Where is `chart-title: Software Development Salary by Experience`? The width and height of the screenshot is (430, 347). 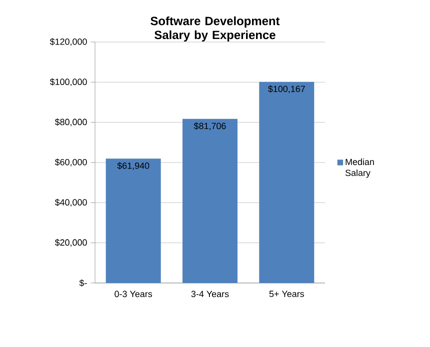
chart-title: Software Development Salary by Experience is located at coordinates (215, 29).